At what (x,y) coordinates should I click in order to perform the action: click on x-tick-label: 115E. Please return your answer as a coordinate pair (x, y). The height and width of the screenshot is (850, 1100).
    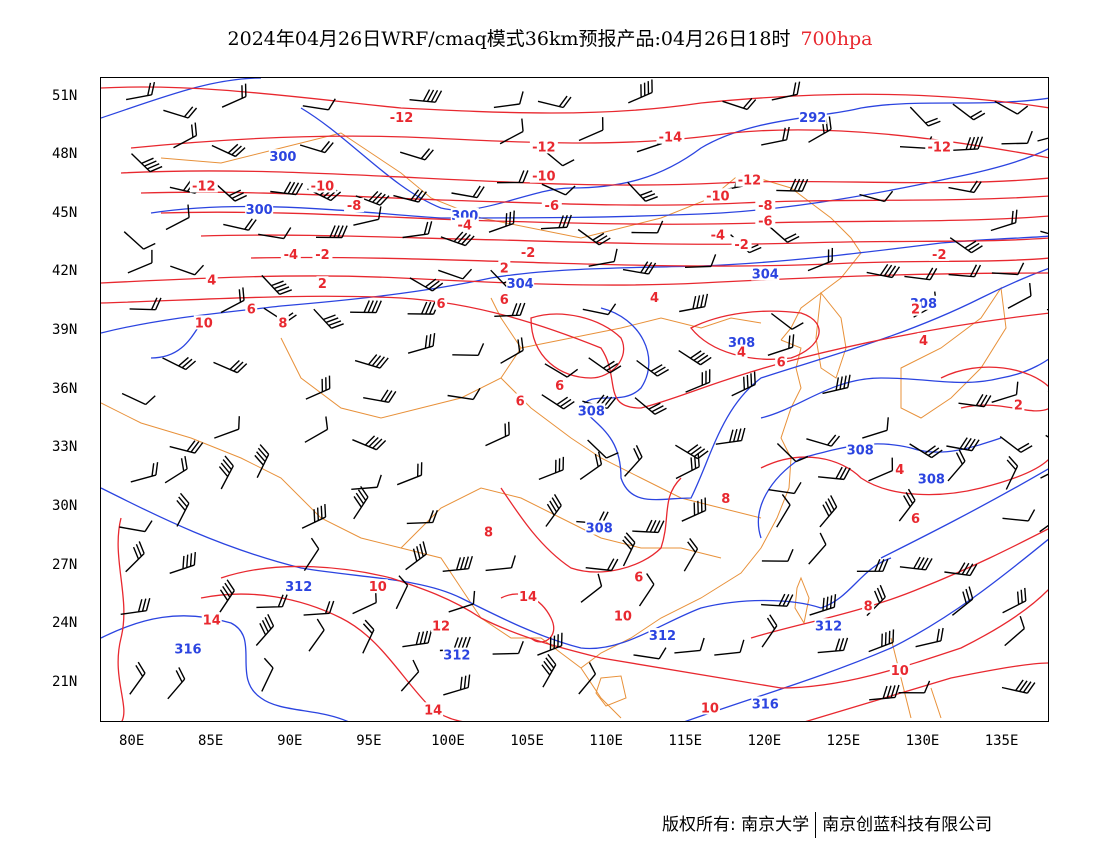
    Looking at the image, I should click on (685, 741).